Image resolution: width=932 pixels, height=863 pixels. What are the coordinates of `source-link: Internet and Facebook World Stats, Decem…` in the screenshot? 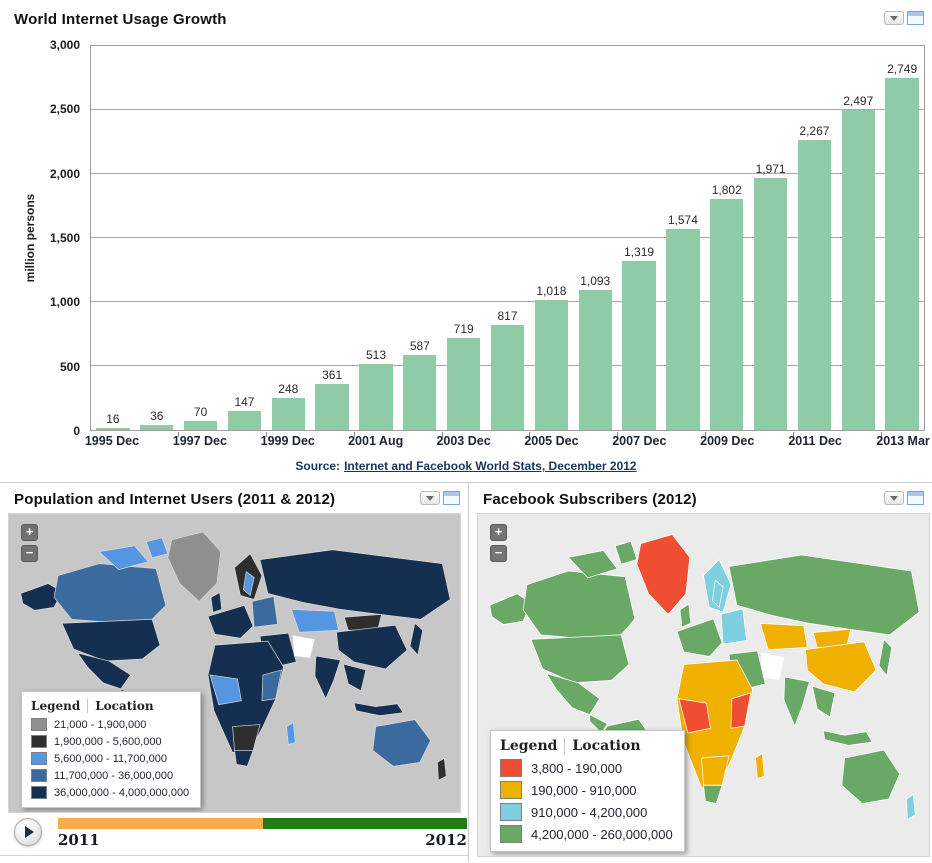 It's located at (490, 466).